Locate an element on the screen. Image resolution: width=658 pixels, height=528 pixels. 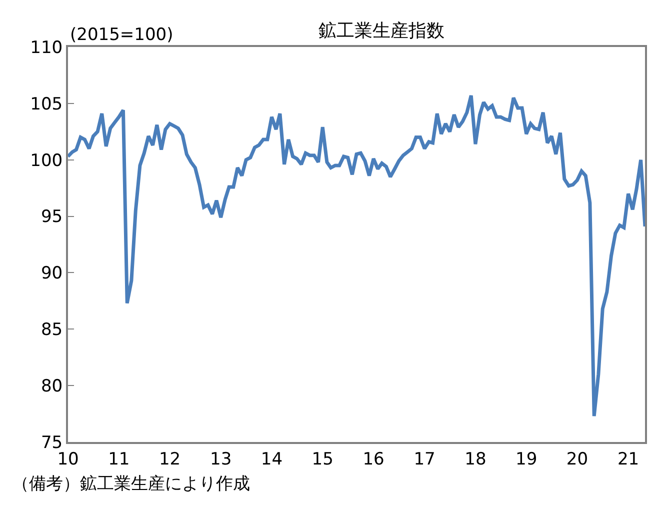
y-tick-label: 85 is located at coordinates (51, 330).